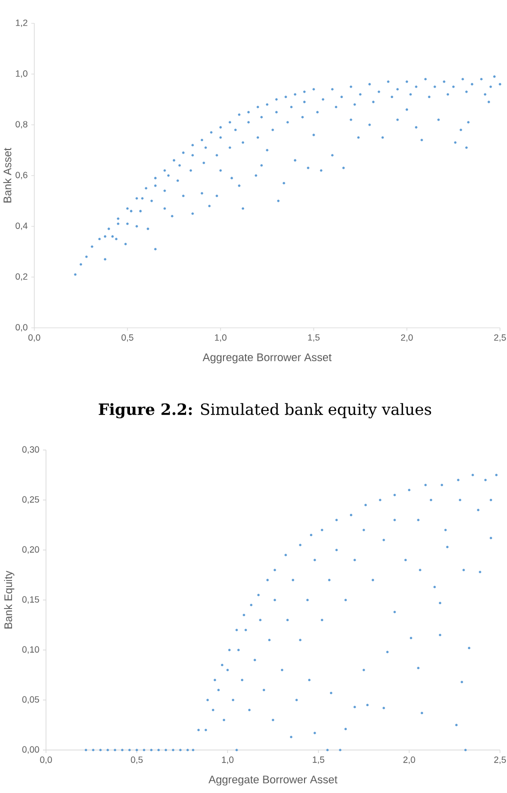  What do you see at coordinates (265, 410) in the screenshot?
I see `chart-title: Figure 2.2: Simulated bank equity values` at bounding box center [265, 410].